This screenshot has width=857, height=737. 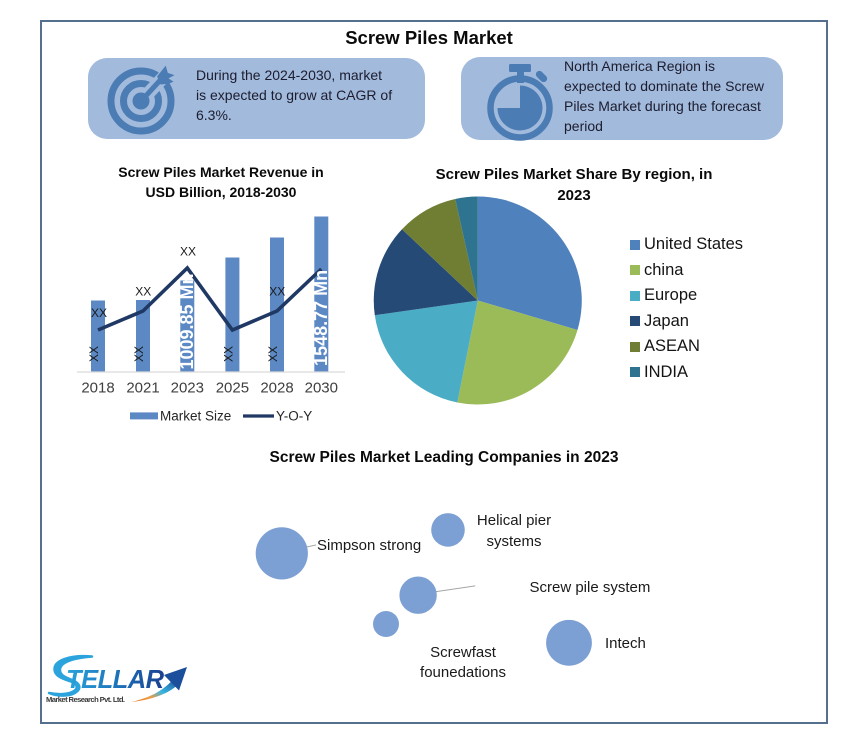 What do you see at coordinates (276, 388) in the screenshot?
I see `svg-text: 2028` at bounding box center [276, 388].